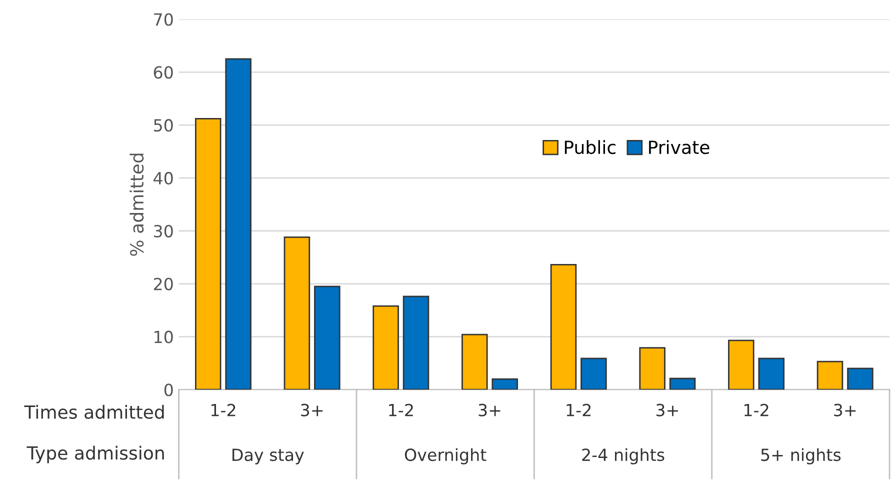 This screenshot has width=894, height=481. Describe the element at coordinates (163, 72) in the screenshot. I see `y-tick-label: 60` at that location.